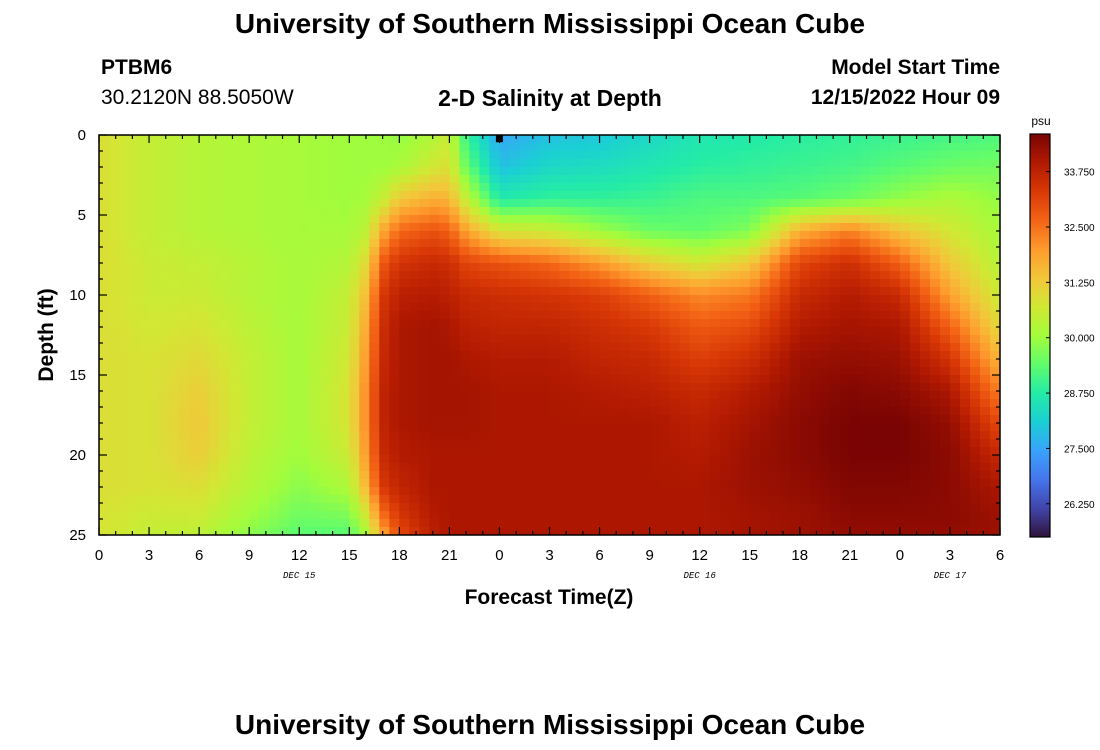 This screenshot has width=1100, height=750. I want to click on y-tick-label: 0, so click(82, 135).